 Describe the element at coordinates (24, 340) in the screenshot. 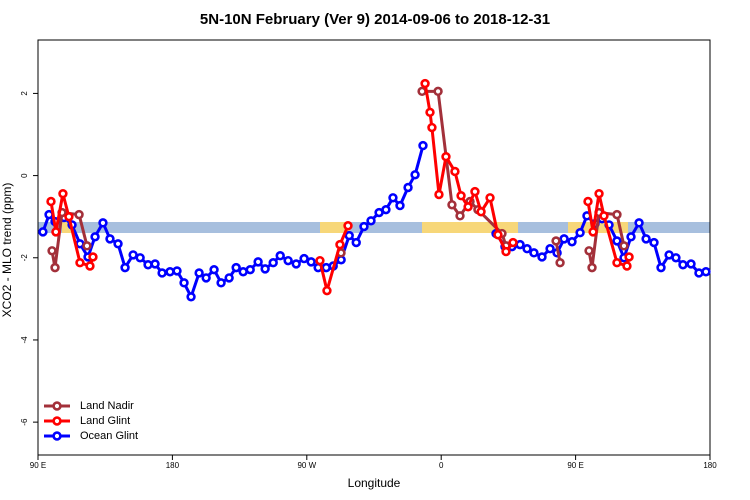

I see `y-tick-label: -4` at that location.